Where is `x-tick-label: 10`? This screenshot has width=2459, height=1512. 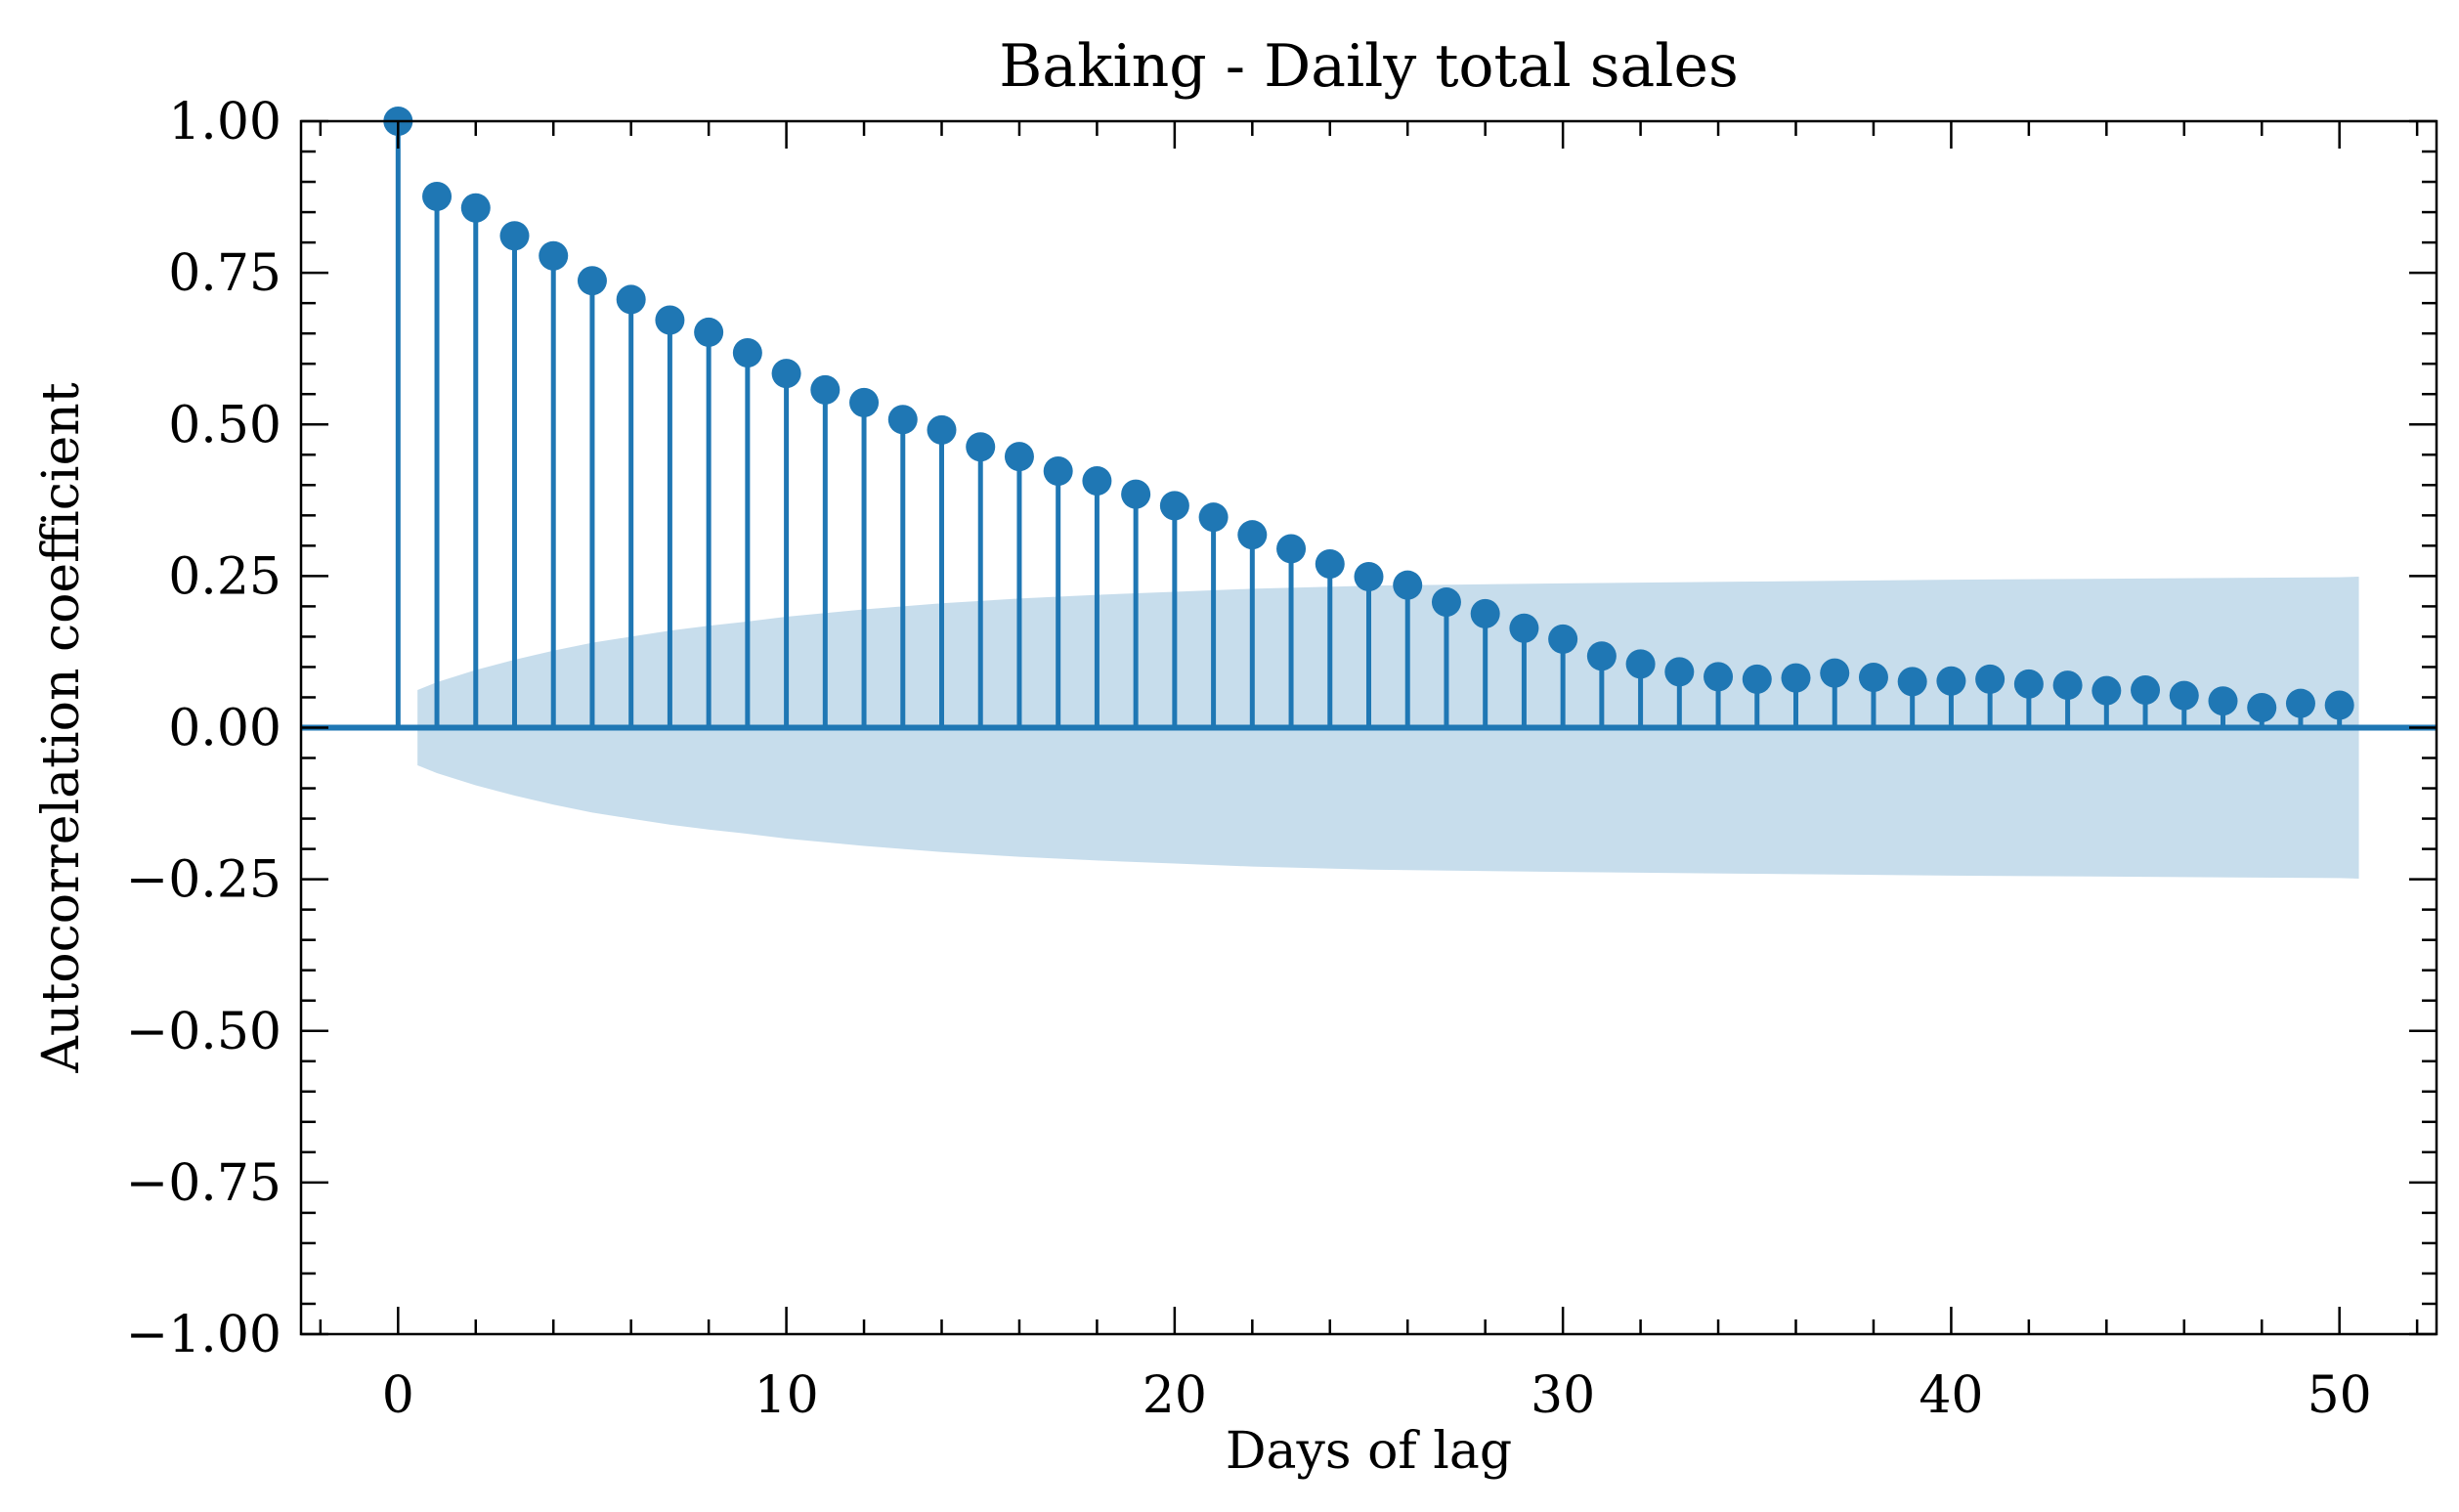
x-tick-label: 10 is located at coordinates (787, 1395).